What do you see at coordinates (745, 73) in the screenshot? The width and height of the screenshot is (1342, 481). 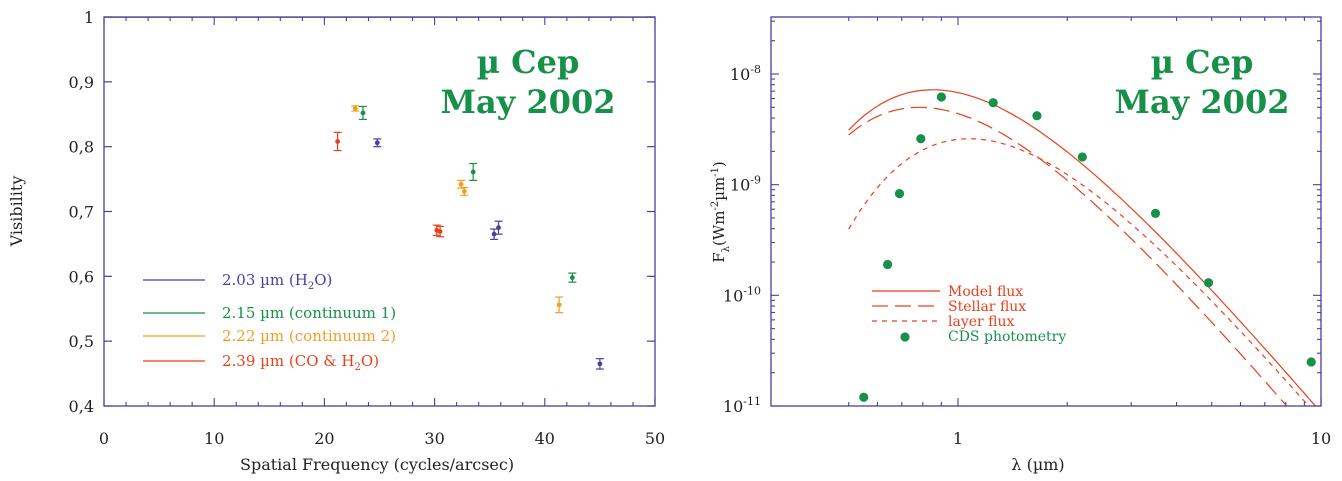 I see `y-tick-label: 10⁻⁸` at bounding box center [745, 73].